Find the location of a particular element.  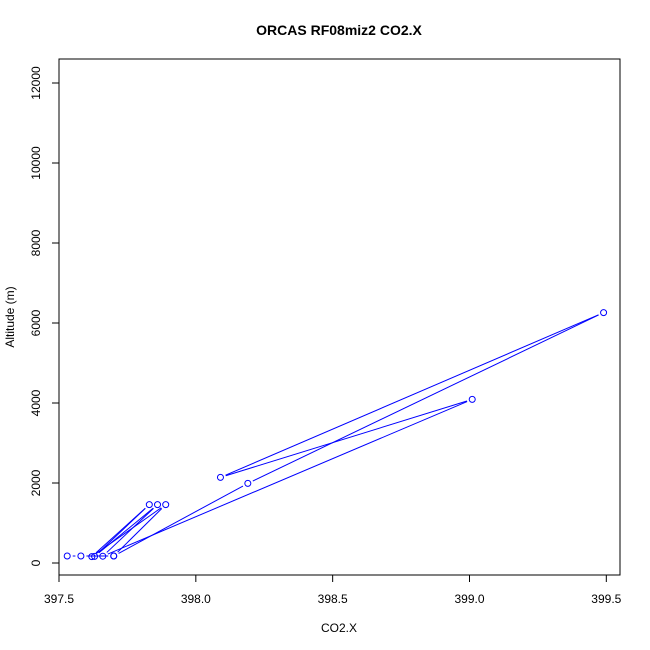

y-tick-label: 2000 is located at coordinates (36, 482).